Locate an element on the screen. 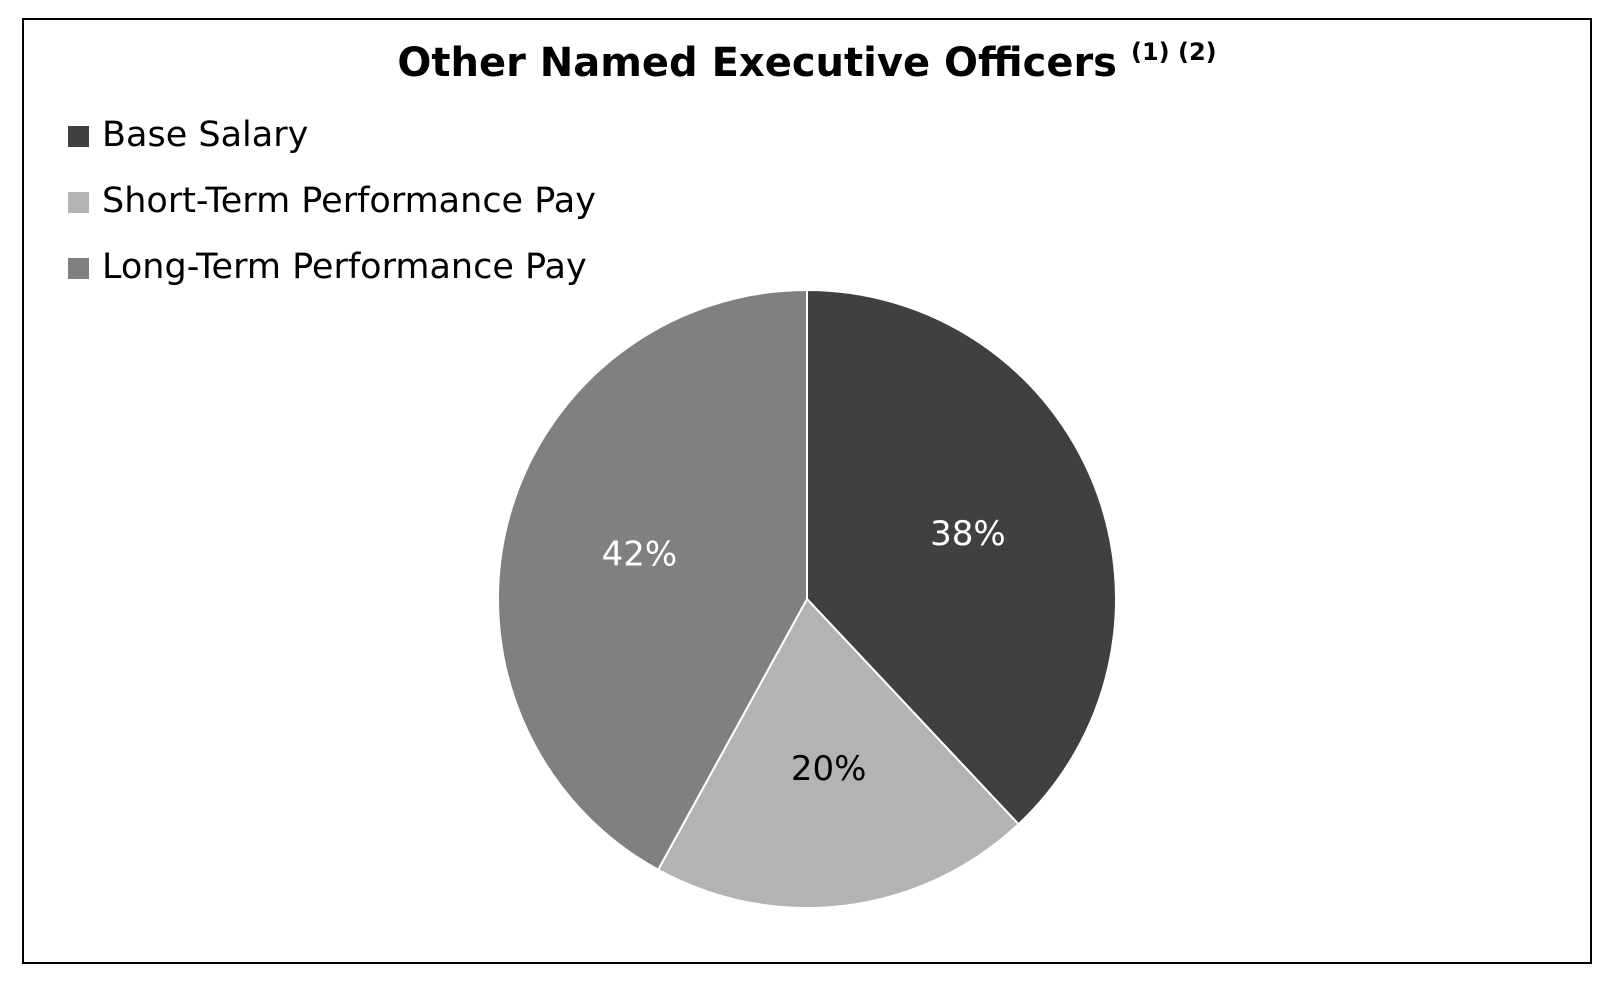 The height and width of the screenshot is (982, 1622). legend-label: Base Salary is located at coordinates (205, 135).